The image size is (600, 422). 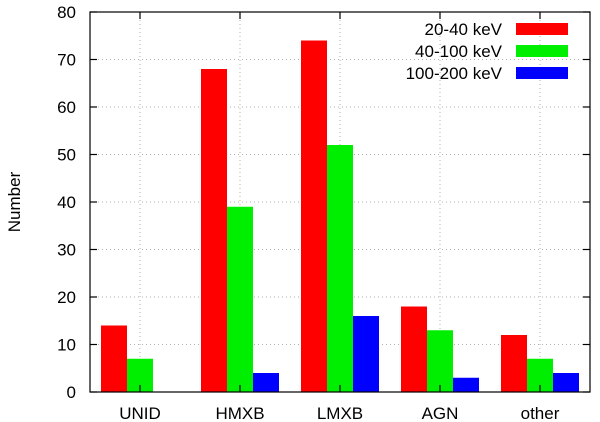 I want to click on y-tick-label: 30, so click(x=66, y=250).